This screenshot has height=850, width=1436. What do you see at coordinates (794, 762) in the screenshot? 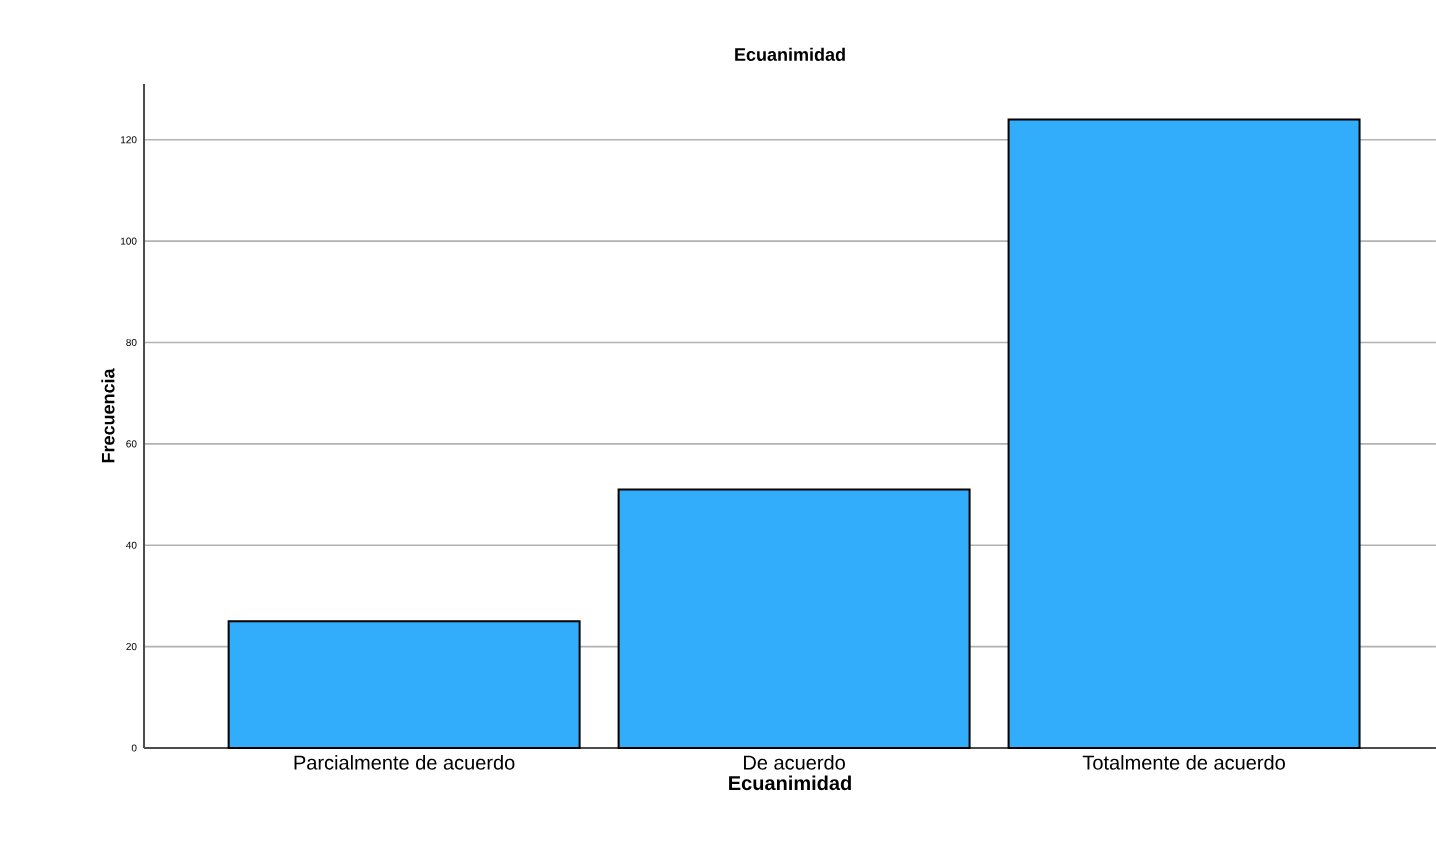
I see `x-tick-label: De acuerdo` at bounding box center [794, 762].